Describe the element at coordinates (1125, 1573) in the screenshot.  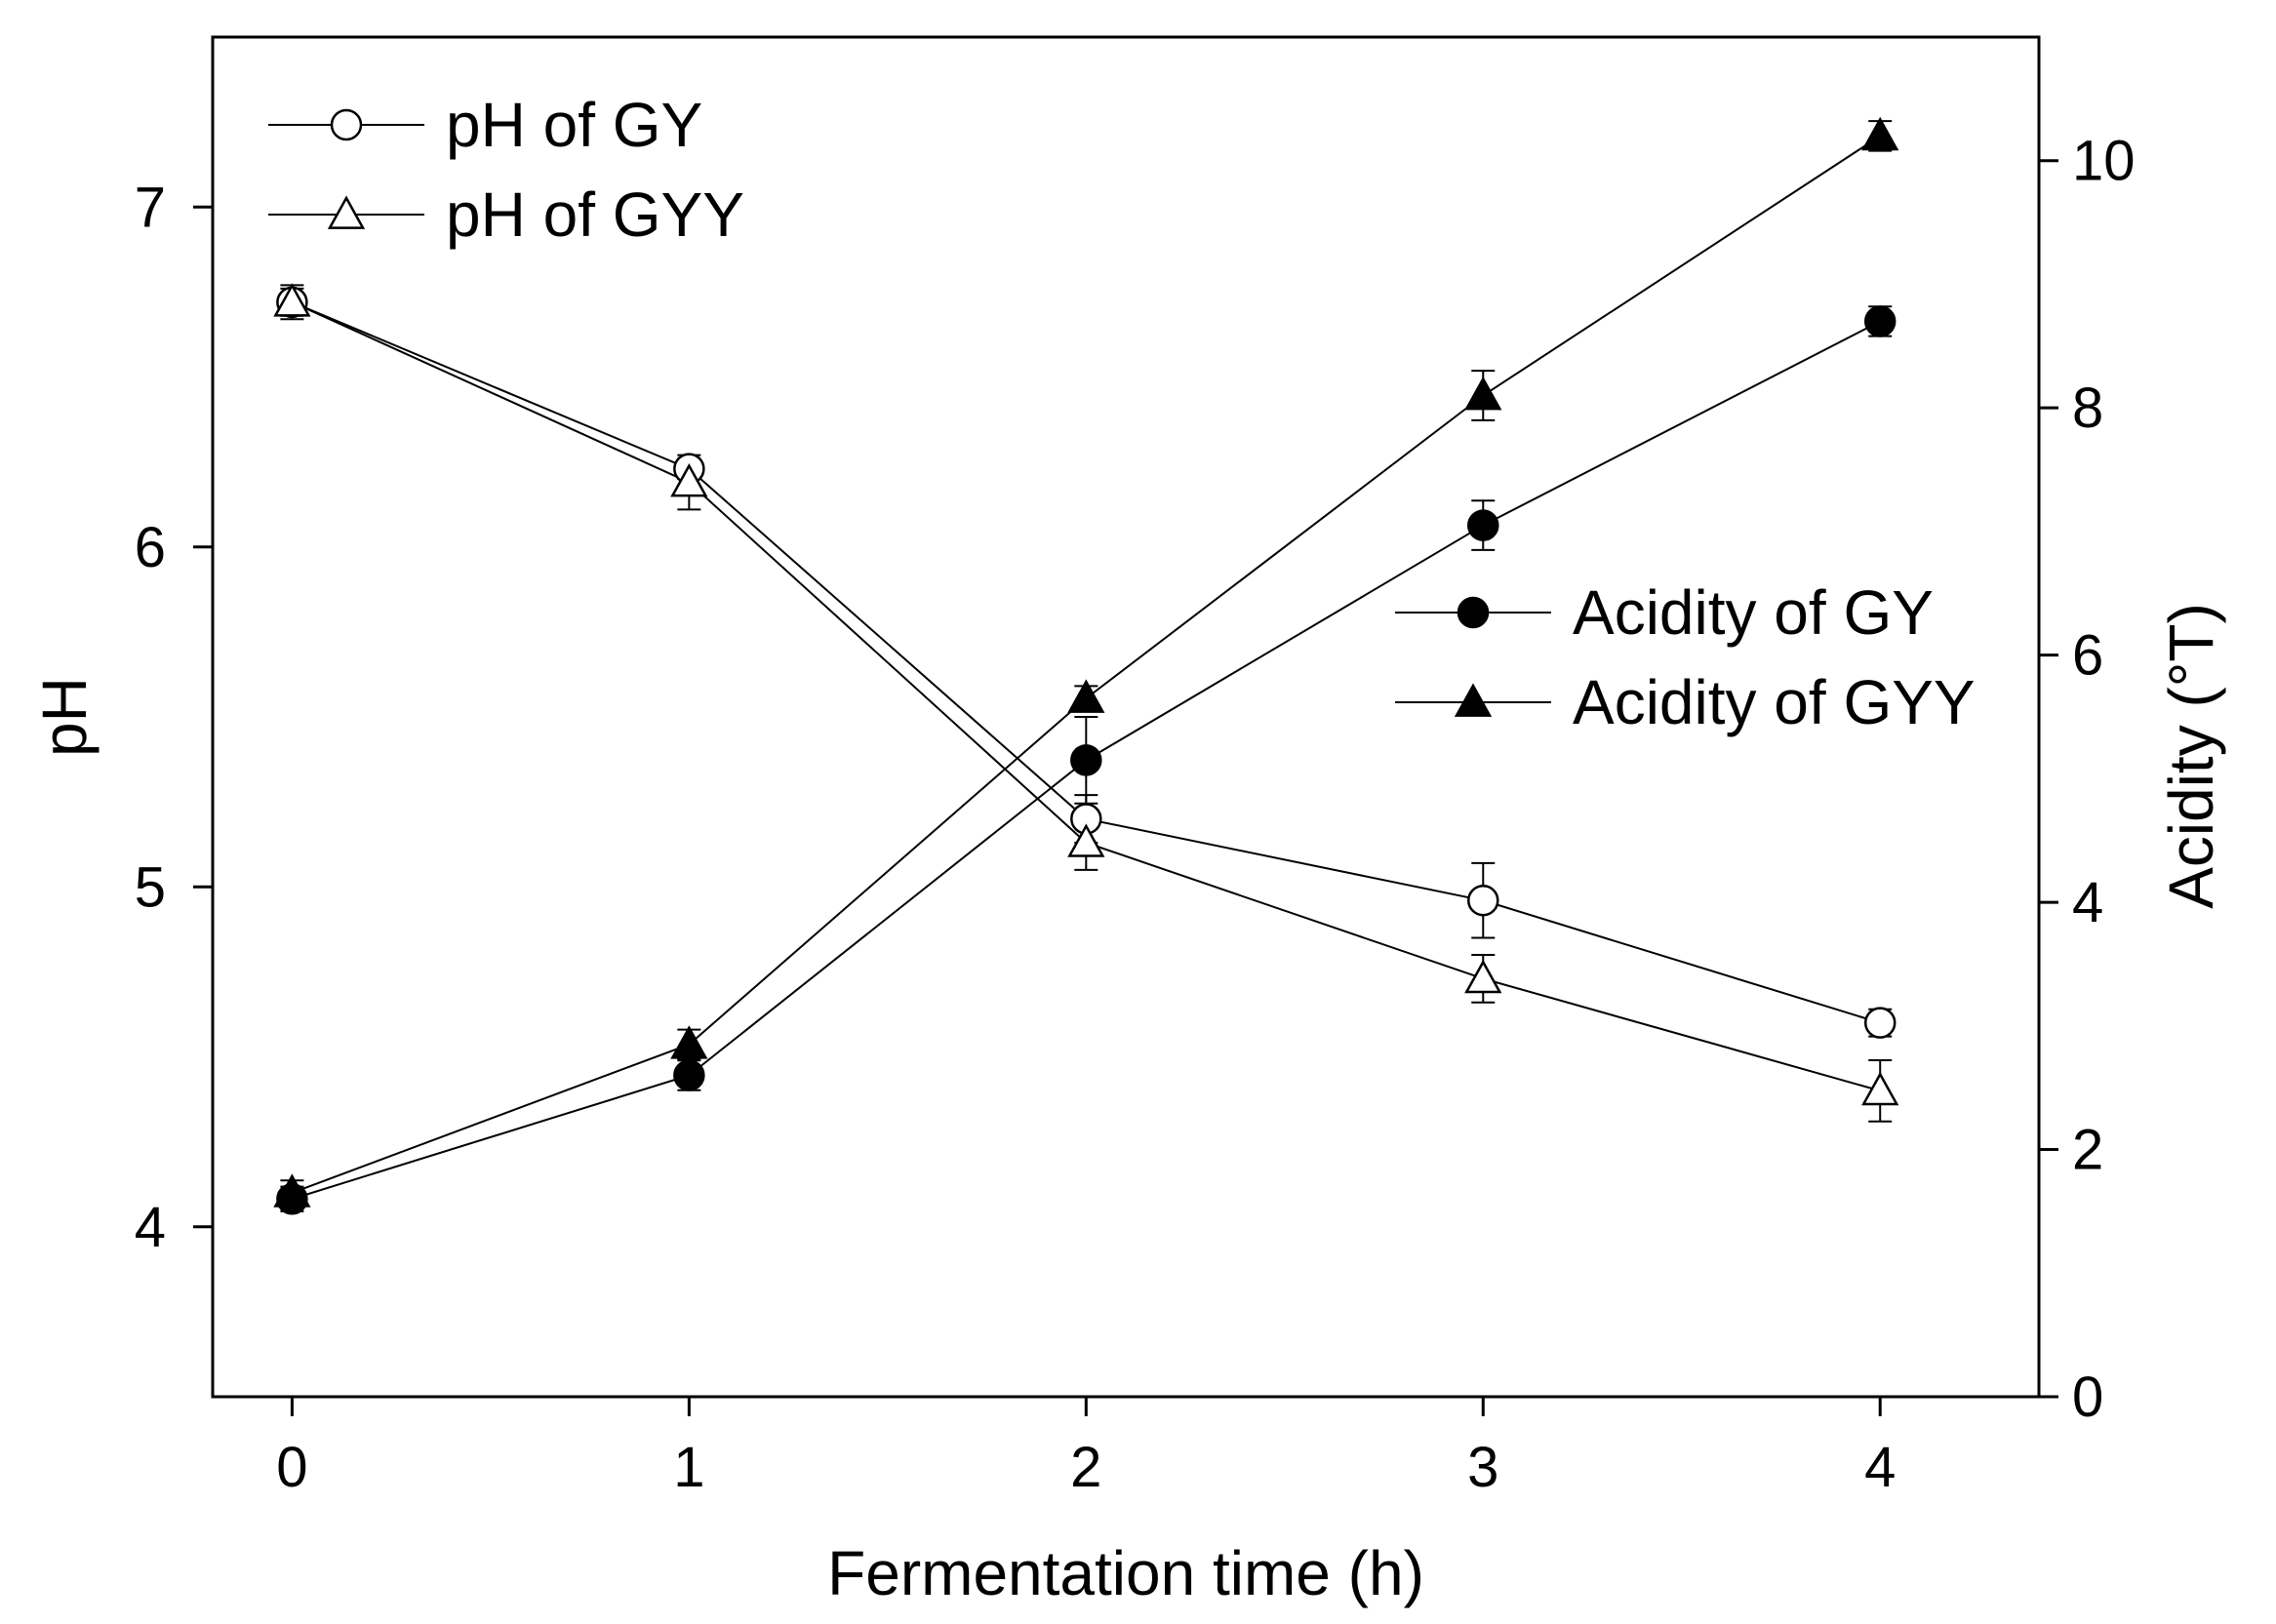
I see `x-axis-title: Fermentation time (h)` at that location.